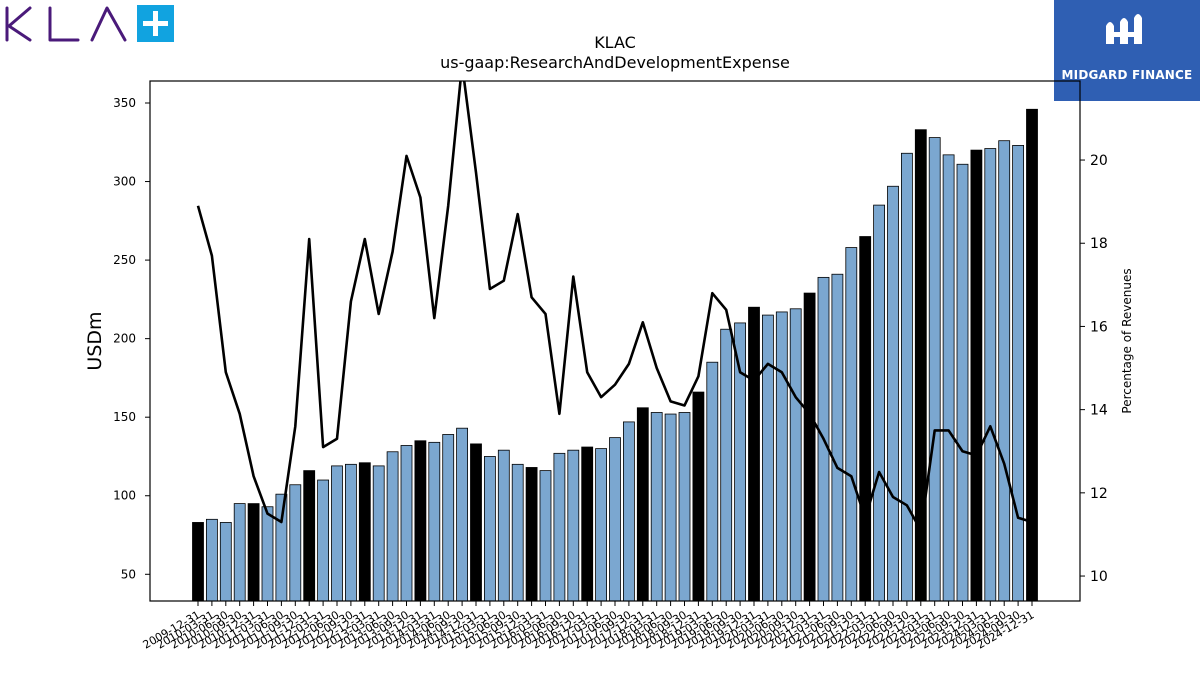 The height and width of the screenshot is (675, 1200). What do you see at coordinates (124, 496) in the screenshot?
I see `y-tick-label: 100` at bounding box center [124, 496].